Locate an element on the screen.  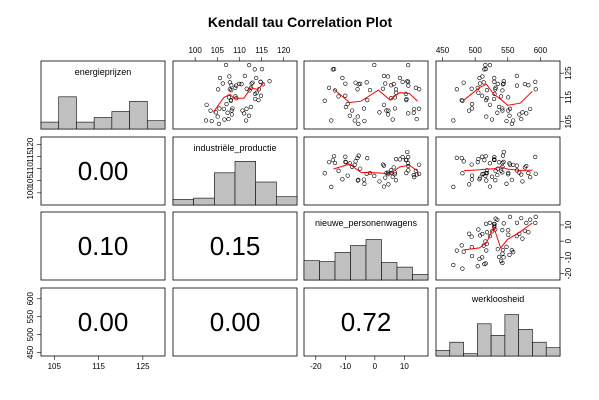
smoother-line-r3-c4 is located at coordinates (498, 236).